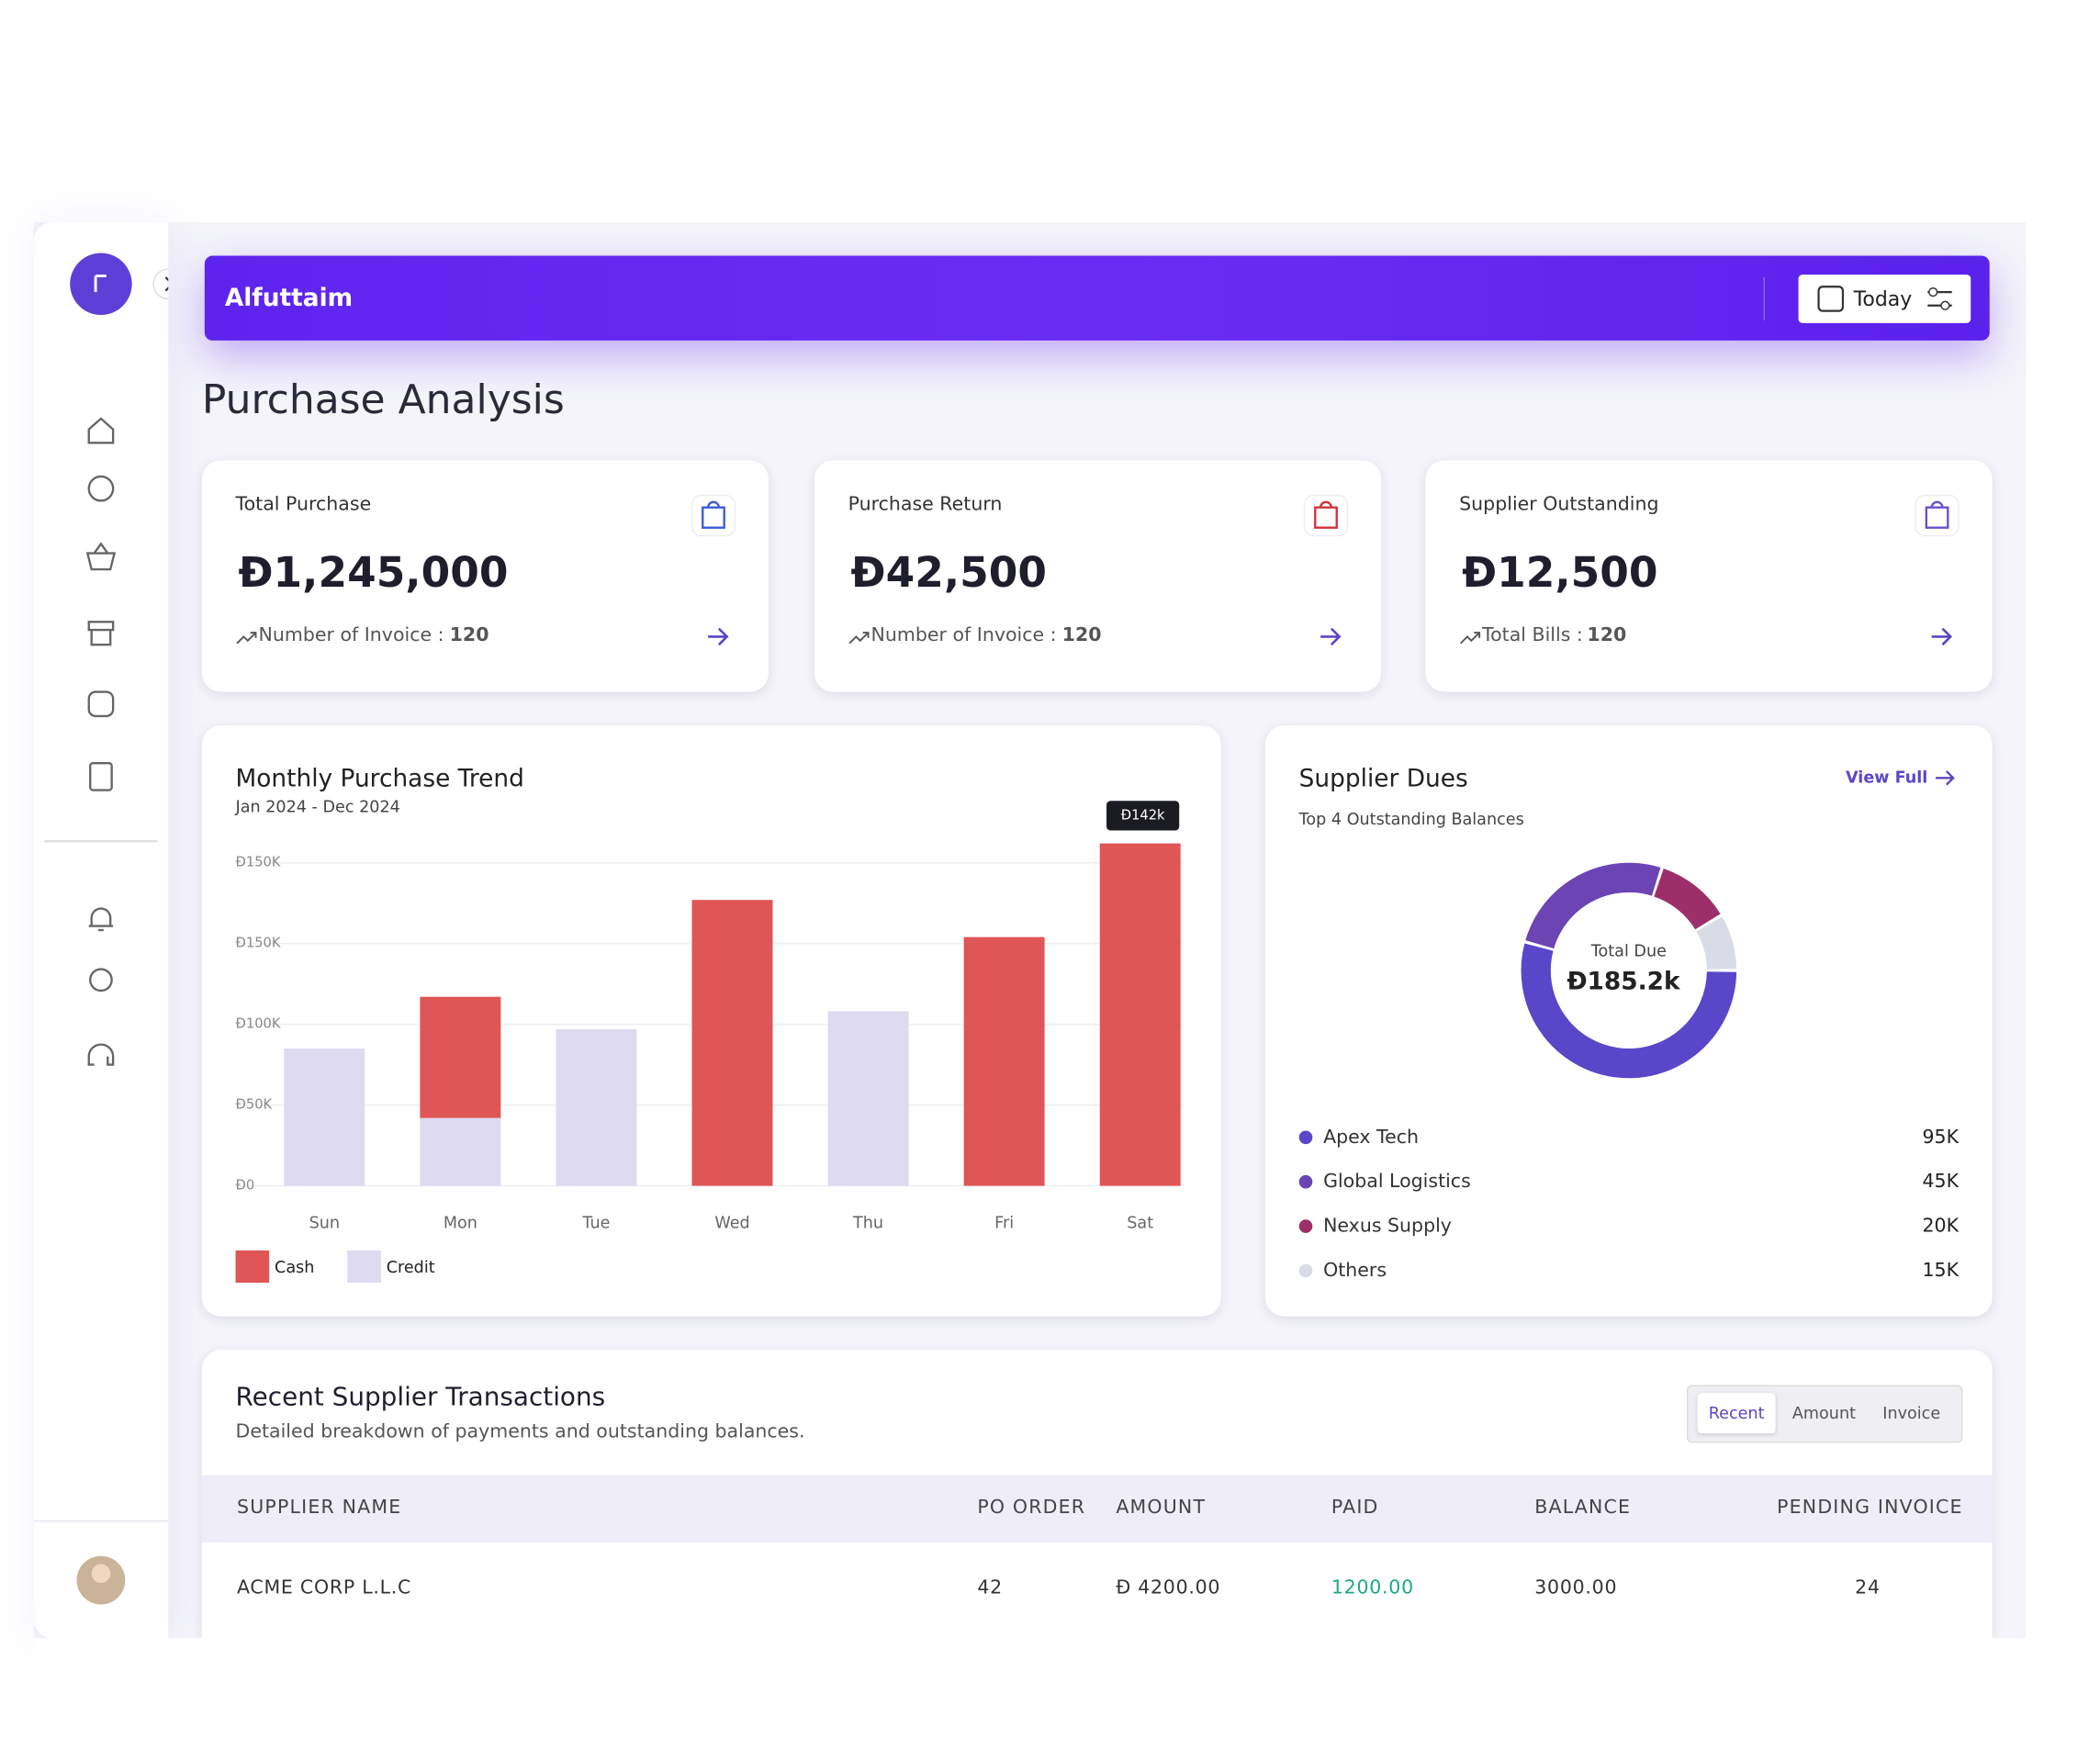  Describe the element at coordinates (245, 1186) in the screenshot. I see `y-tick-label: Ð0` at that location.